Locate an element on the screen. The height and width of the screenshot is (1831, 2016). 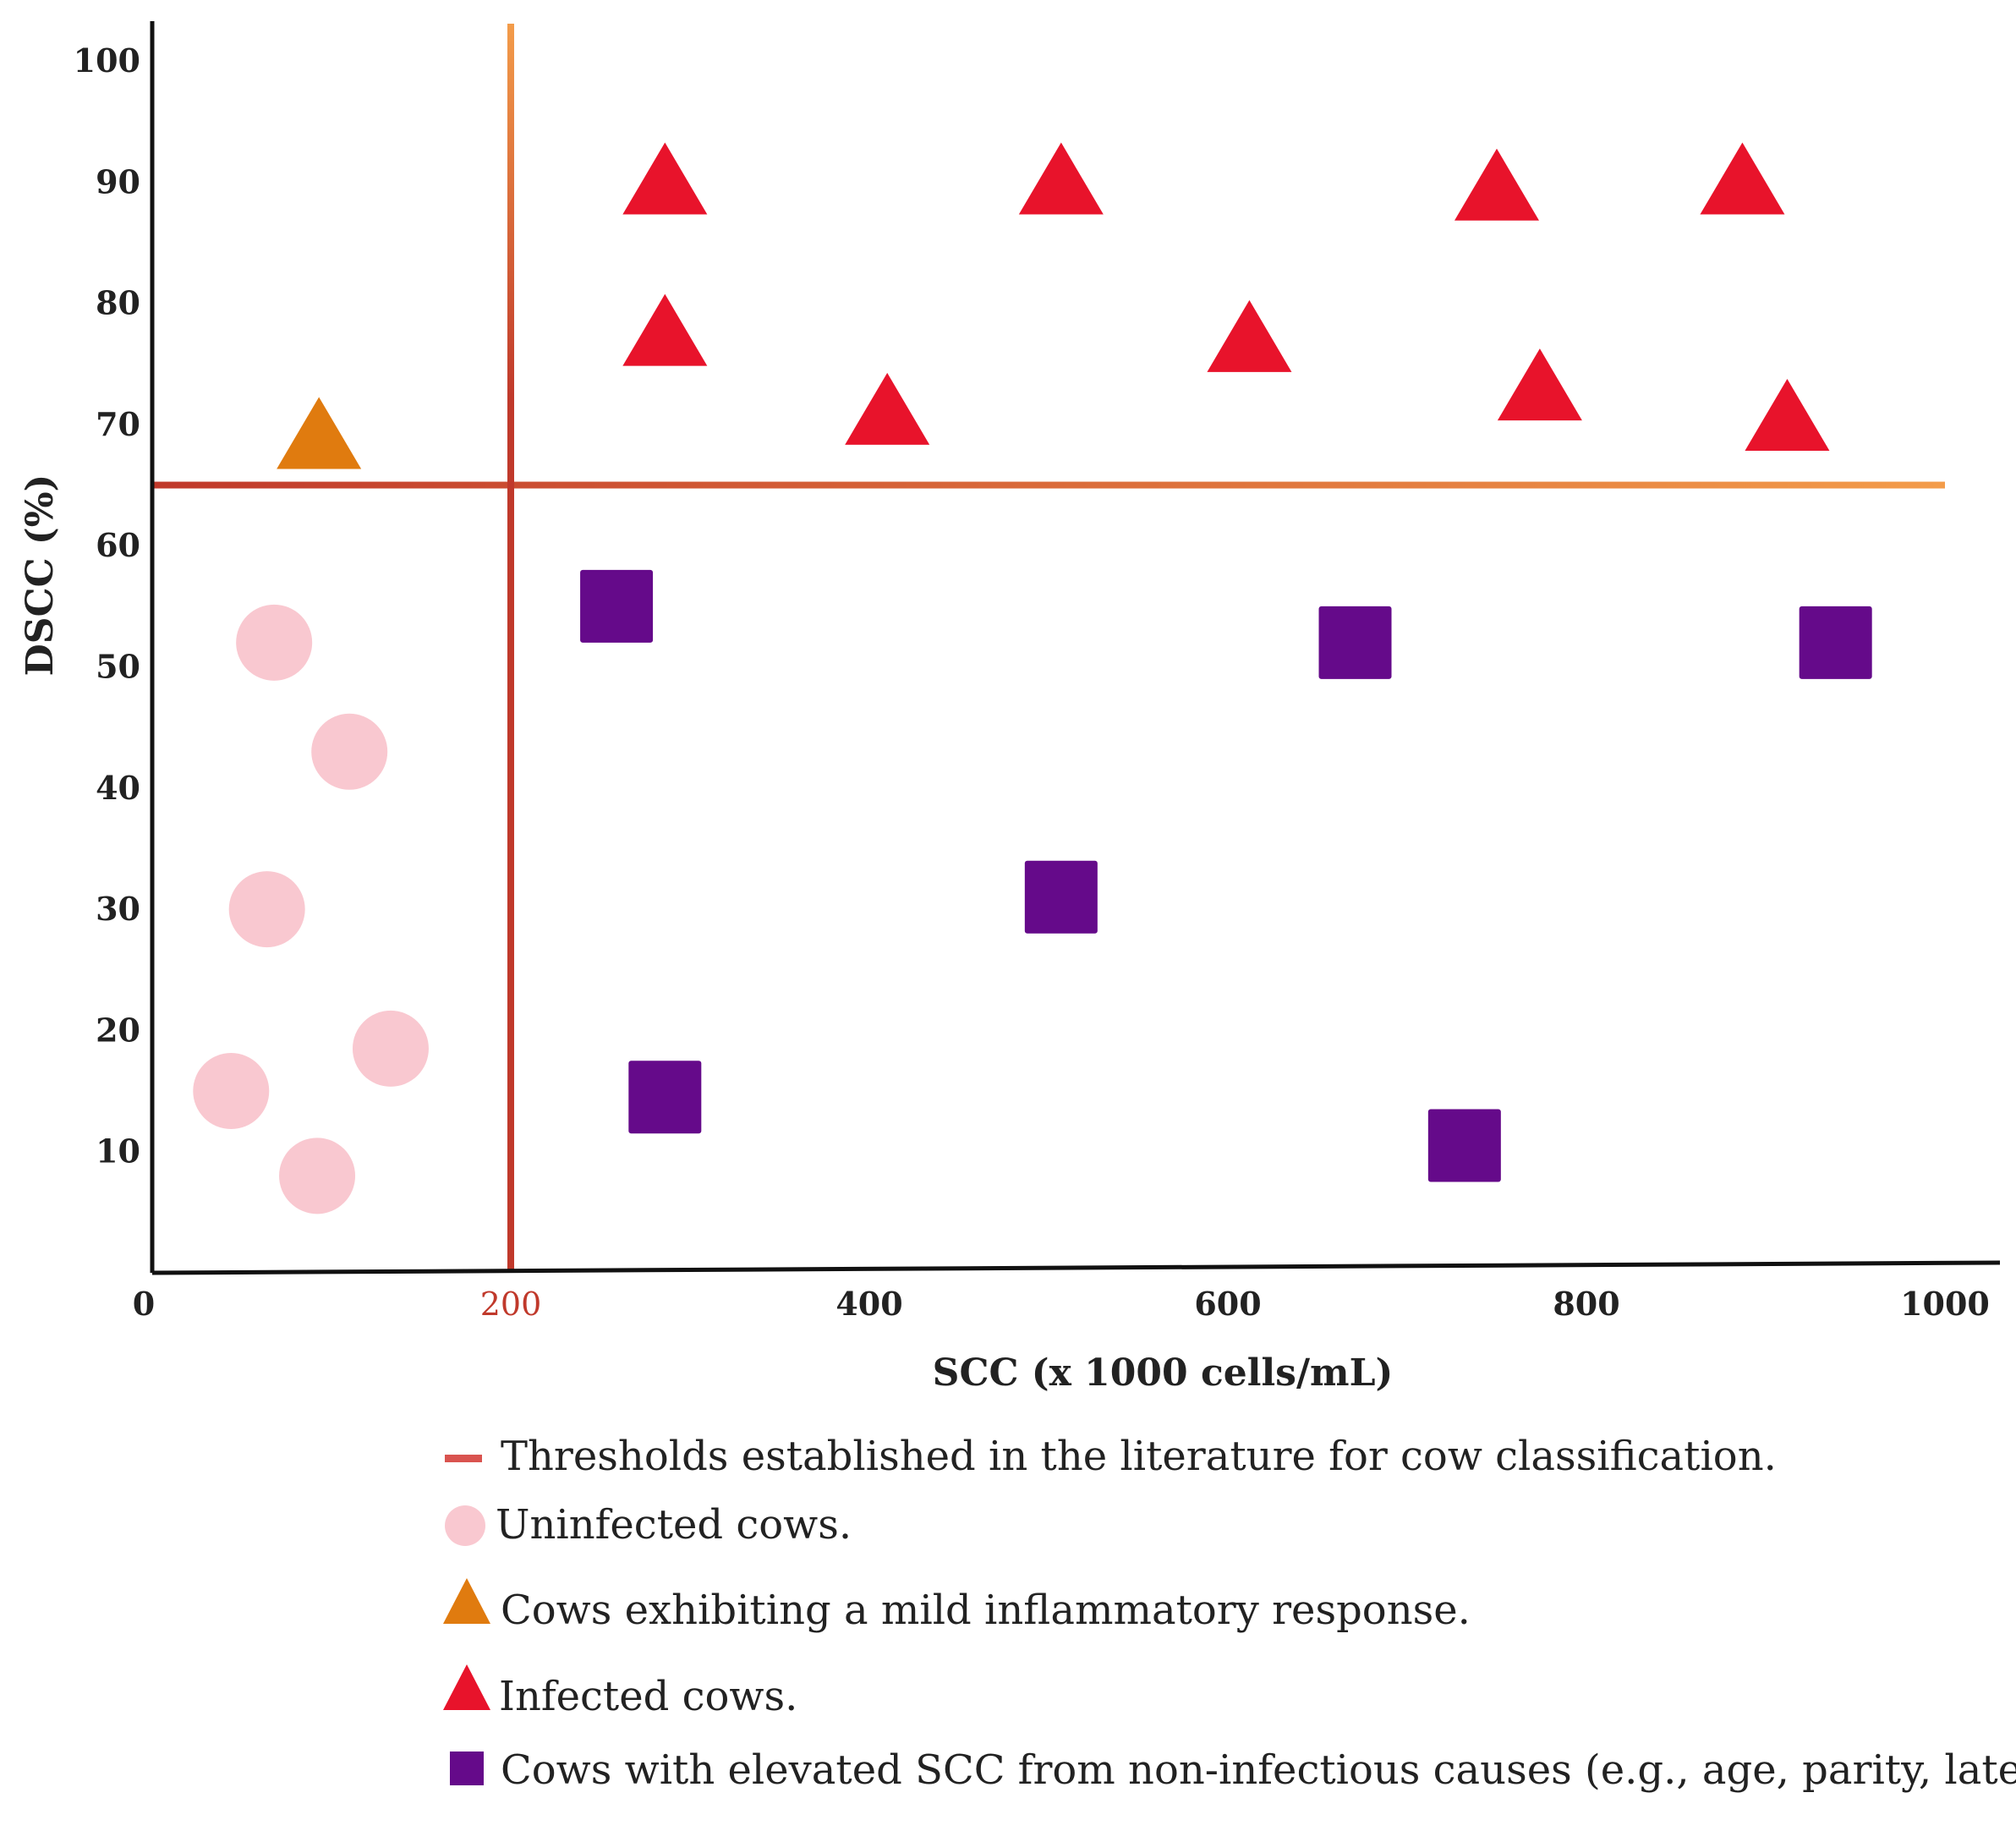
y-tick-label: 40 is located at coordinates (118, 788).